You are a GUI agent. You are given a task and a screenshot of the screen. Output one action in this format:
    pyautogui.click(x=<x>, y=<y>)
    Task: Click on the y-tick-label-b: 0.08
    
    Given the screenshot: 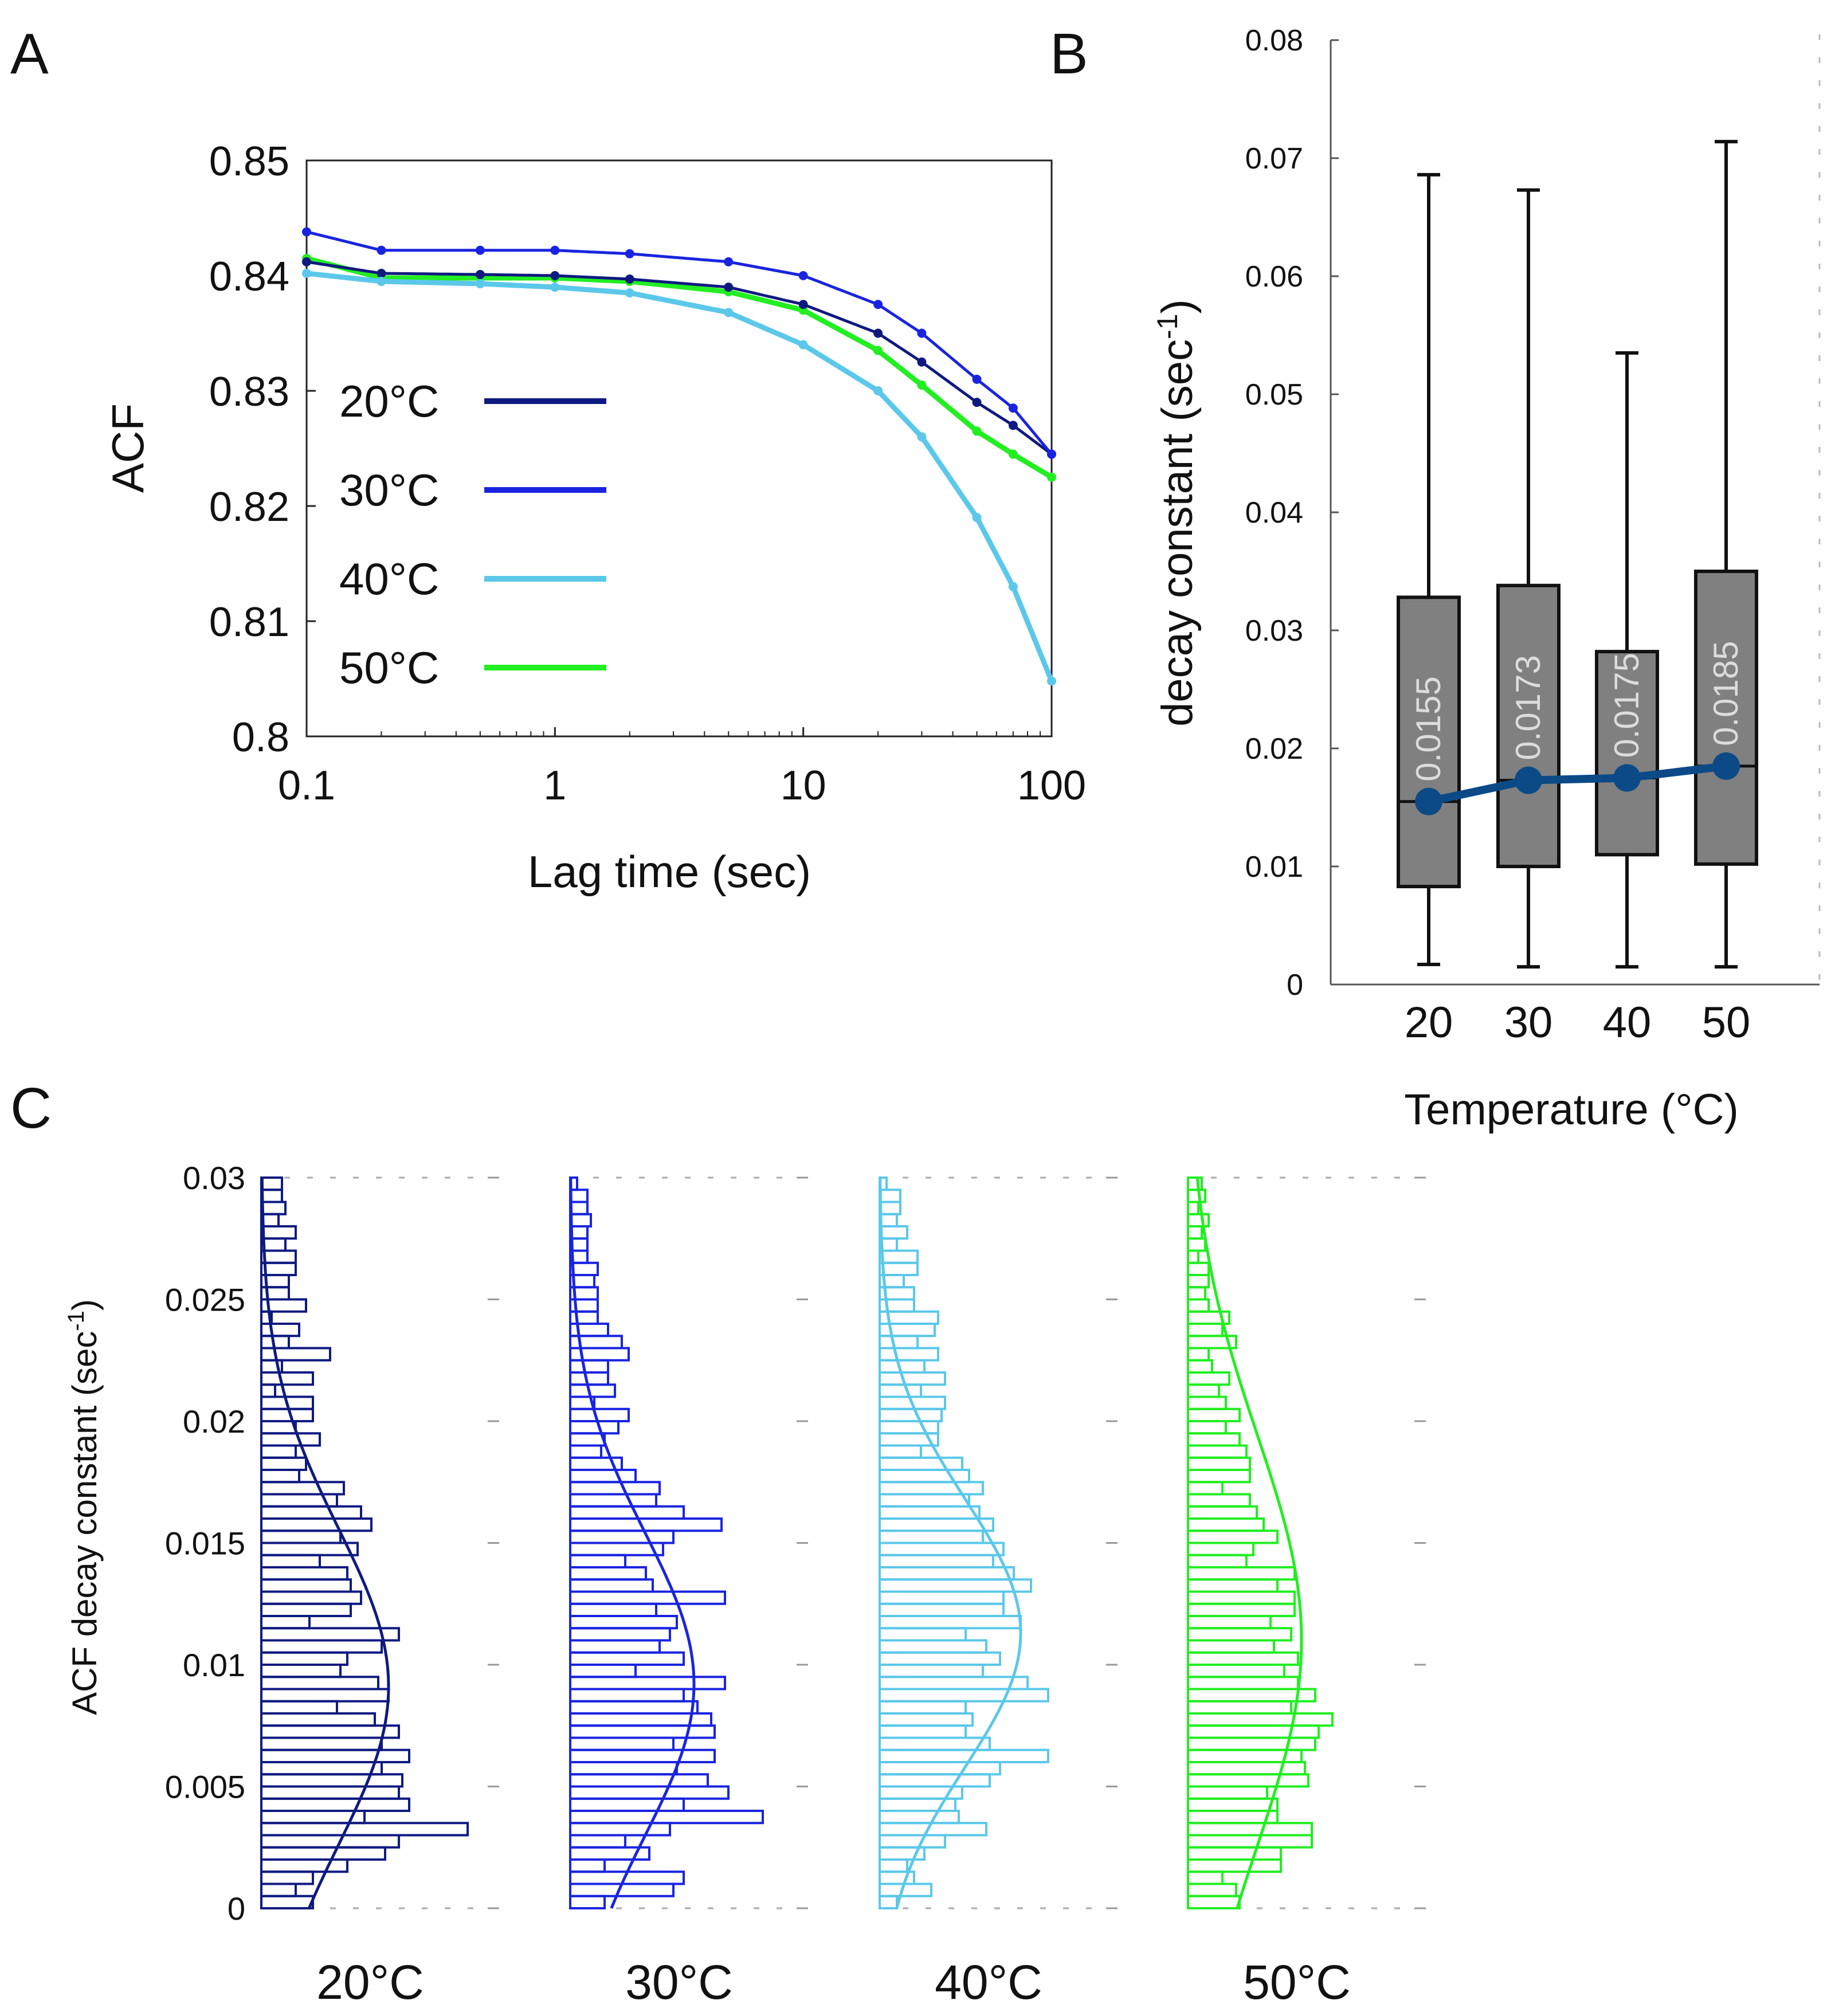 What is the action you would take?
    pyautogui.click(x=1274, y=40)
    